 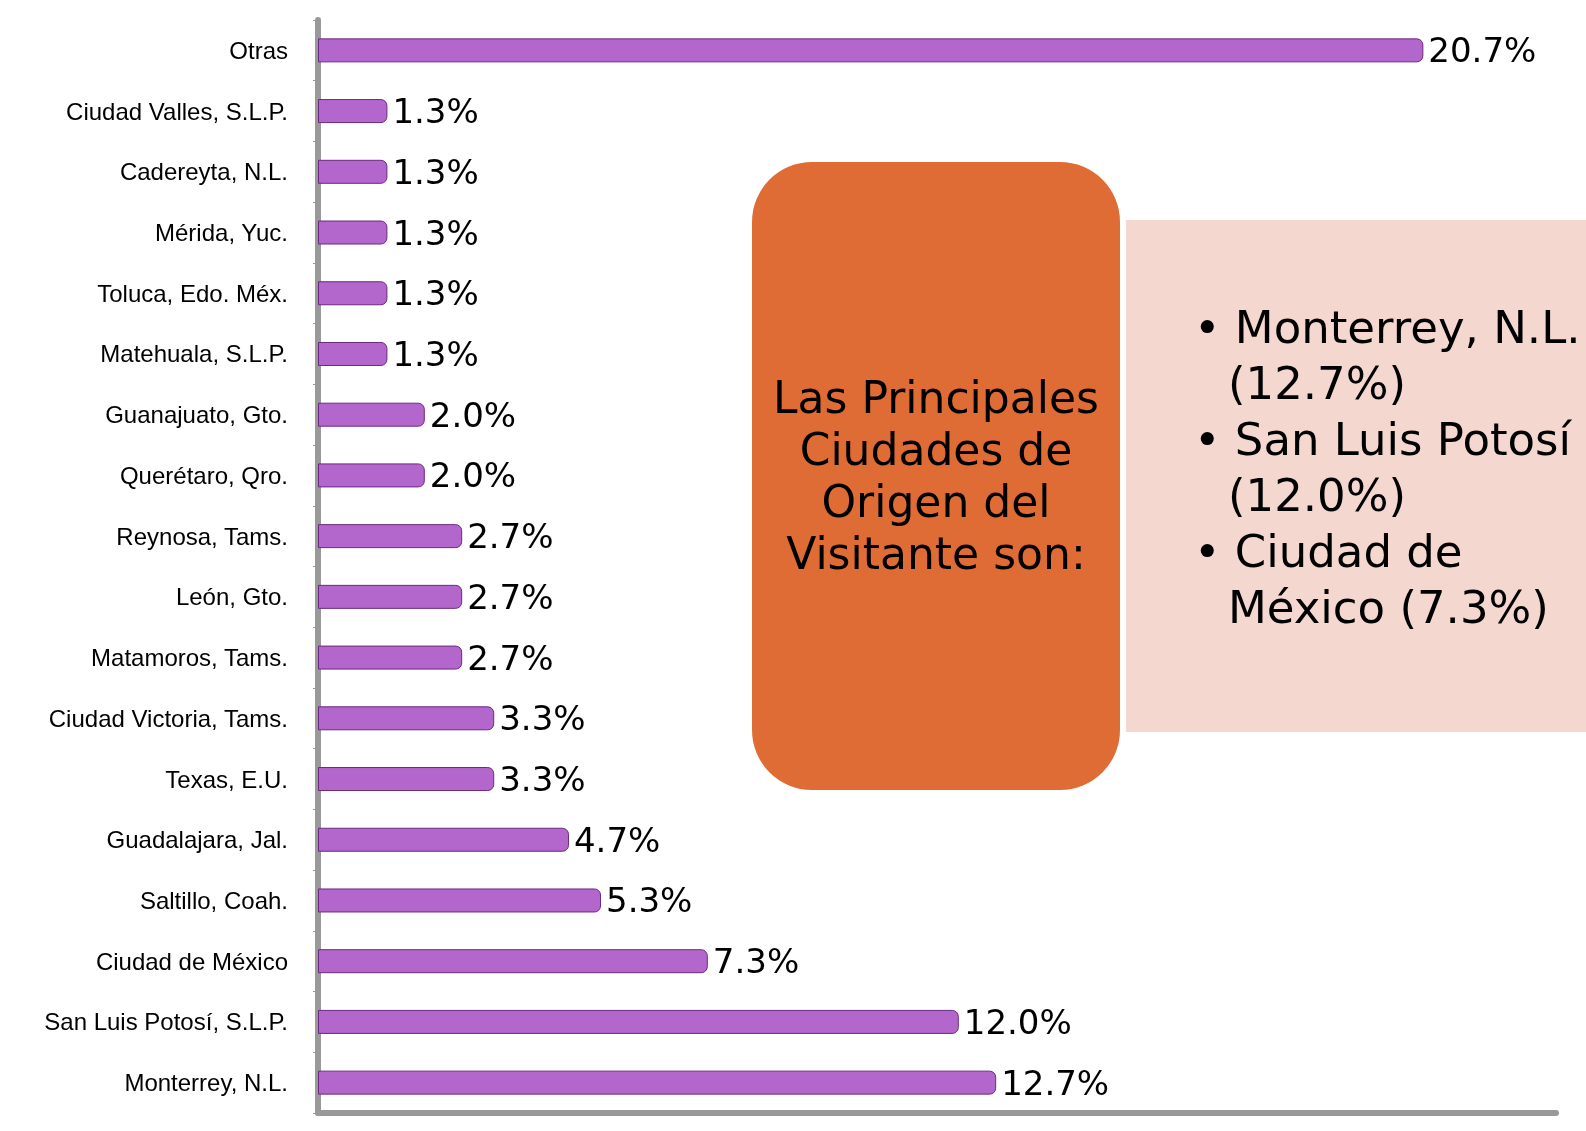 What do you see at coordinates (203, 172) in the screenshot?
I see `y-tick-label: Cadereyta, N.L.` at bounding box center [203, 172].